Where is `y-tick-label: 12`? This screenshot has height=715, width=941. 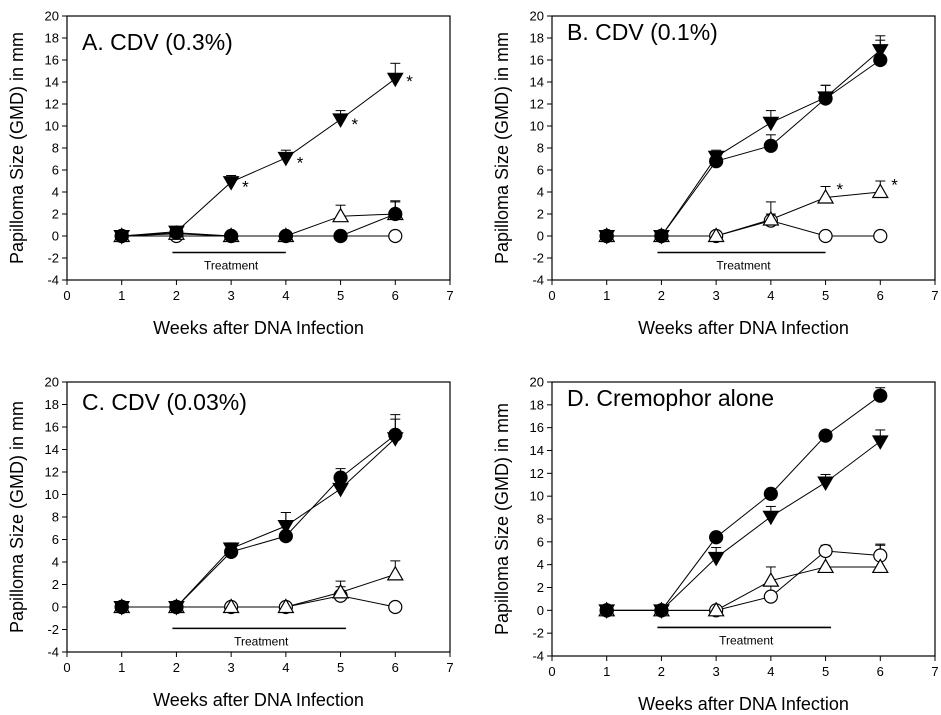 y-tick-label: 12 is located at coordinates (537, 473).